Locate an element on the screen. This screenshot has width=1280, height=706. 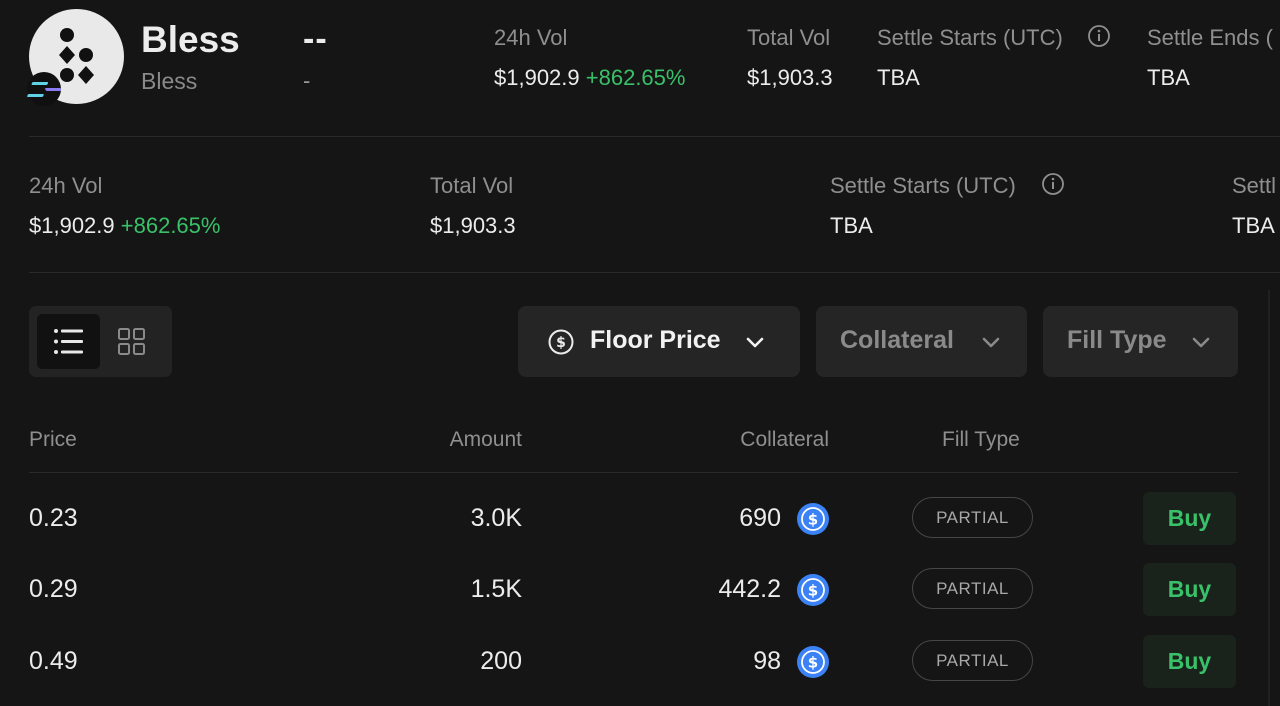
header-total-vol-label: Total Vol is located at coordinates (789, 37).